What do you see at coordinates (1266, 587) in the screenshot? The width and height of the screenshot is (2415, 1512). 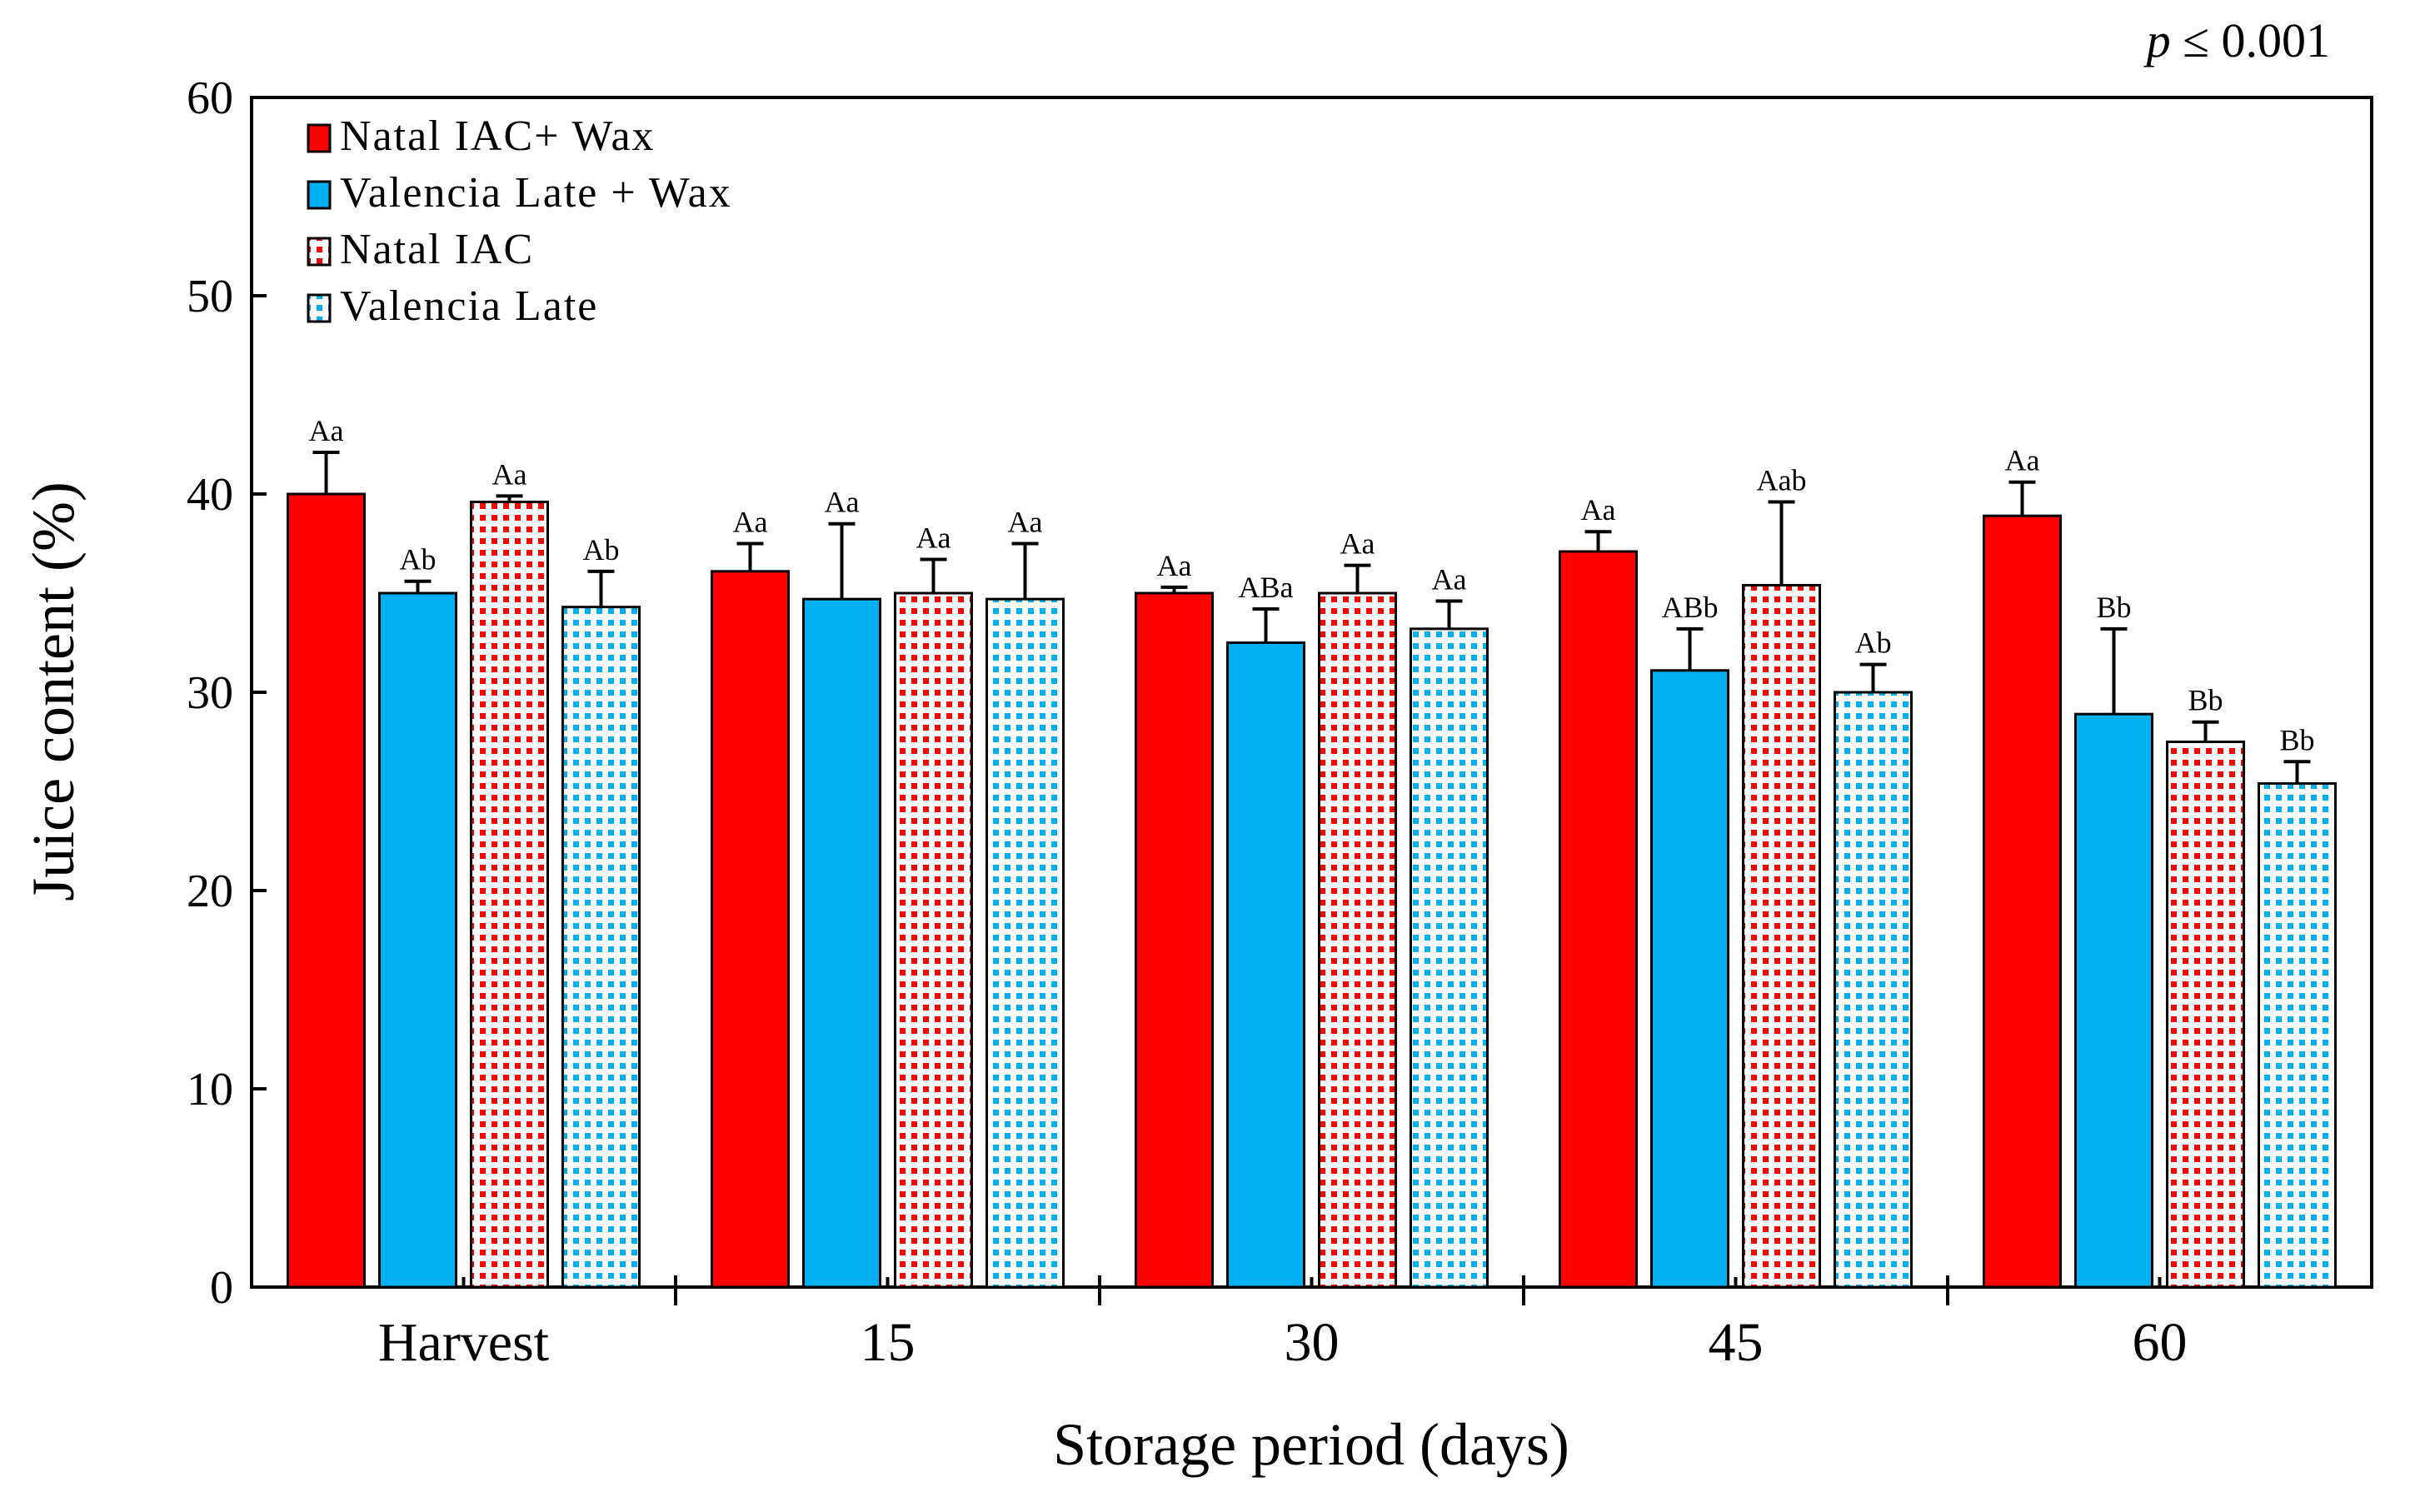 I see `bar-letter-label: ABa` at bounding box center [1266, 587].